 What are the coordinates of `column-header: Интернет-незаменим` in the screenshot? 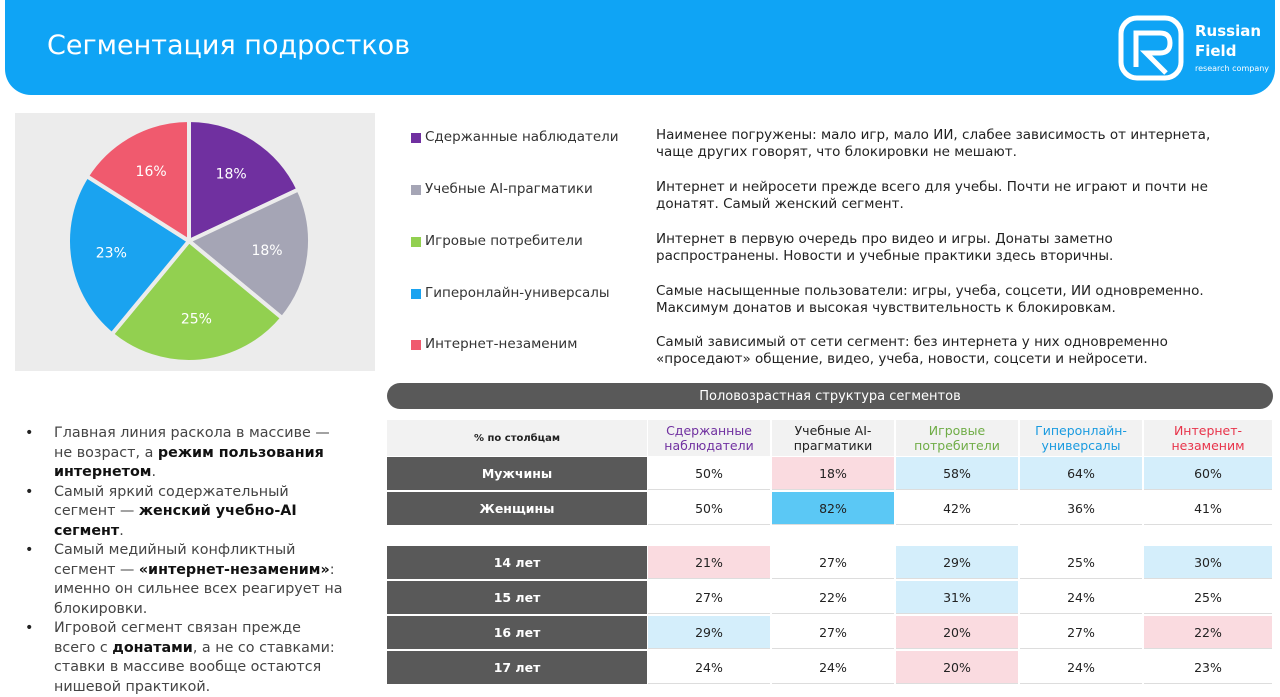 It's located at (1208, 438).